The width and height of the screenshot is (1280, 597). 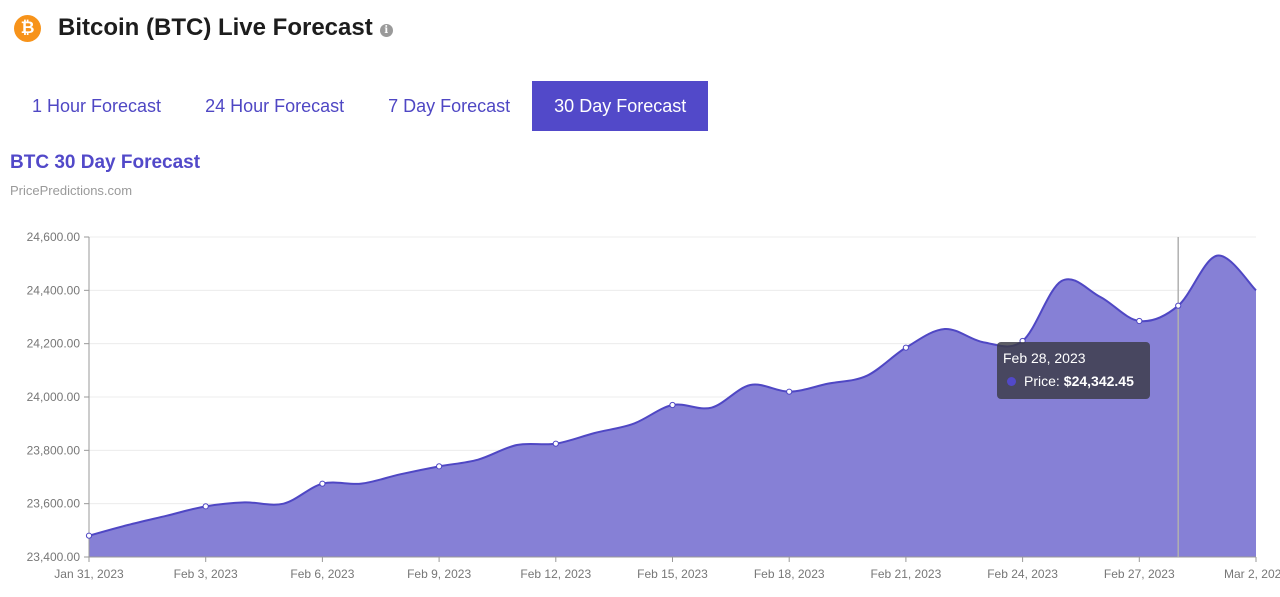 What do you see at coordinates (1098, 381) in the screenshot?
I see `tooltip-value: $24,342.45` at bounding box center [1098, 381].